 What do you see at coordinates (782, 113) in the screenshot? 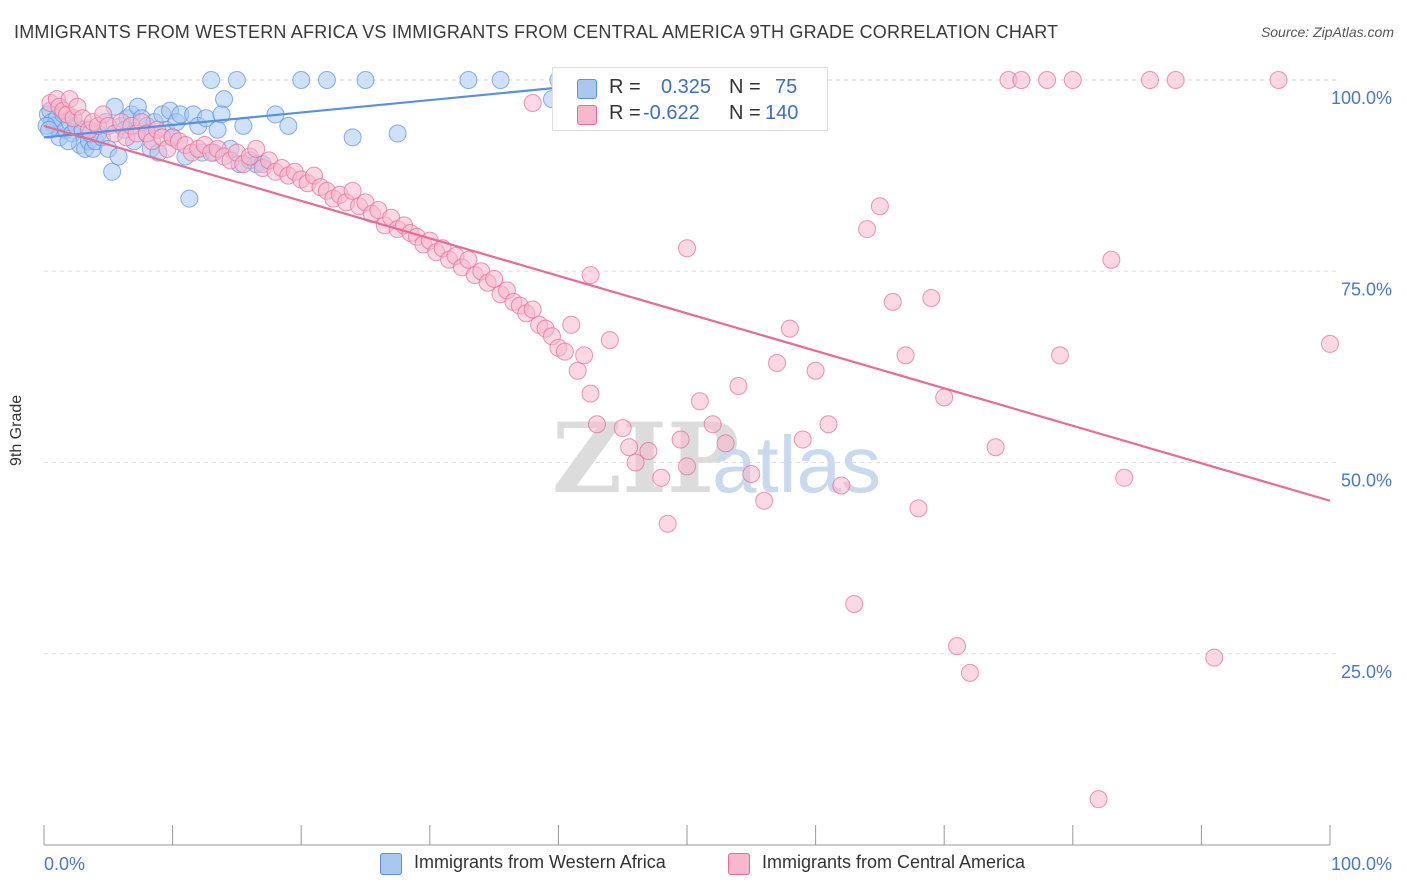
I see `legend-n-value: 140` at bounding box center [782, 113].